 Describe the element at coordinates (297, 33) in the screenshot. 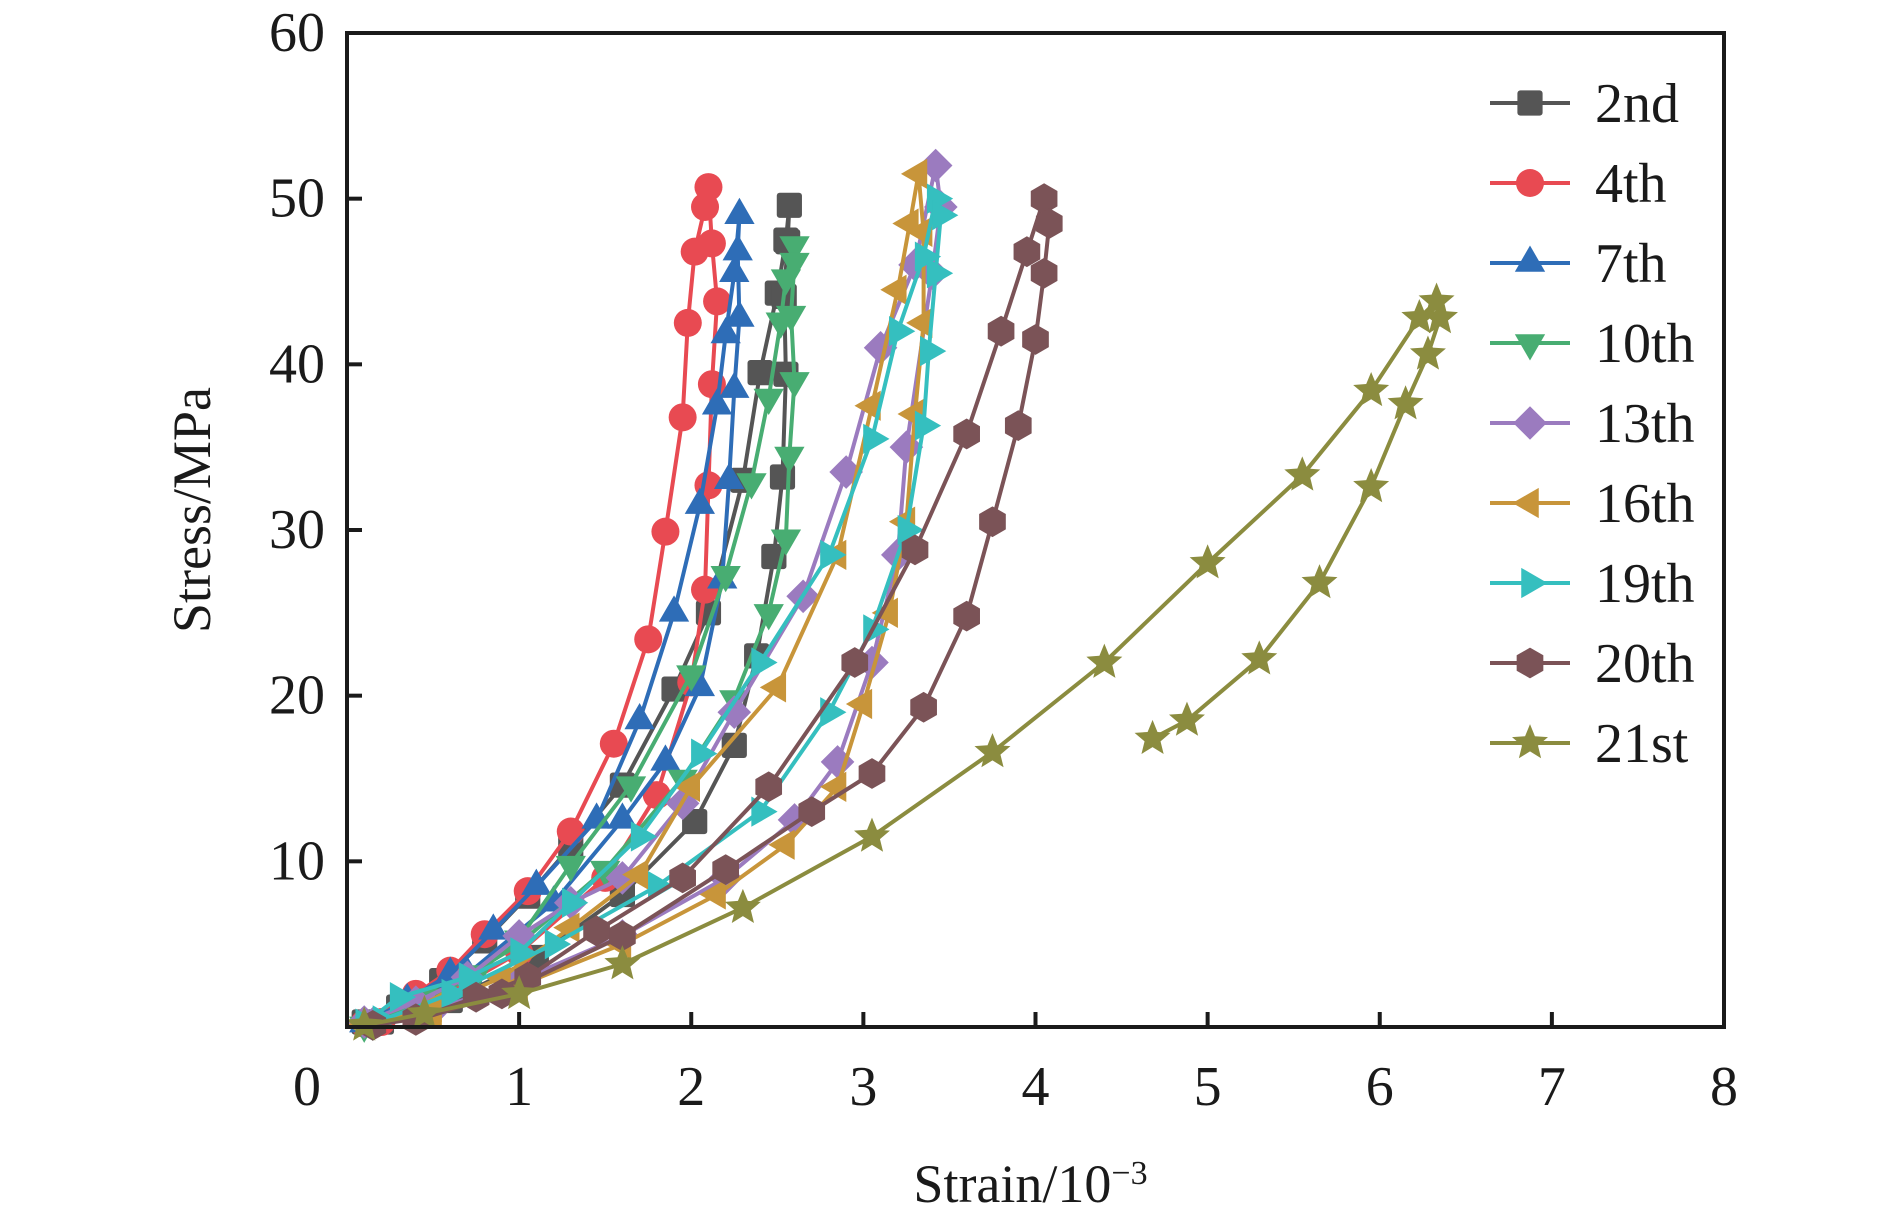

I see `y-tick-label: 60` at that location.